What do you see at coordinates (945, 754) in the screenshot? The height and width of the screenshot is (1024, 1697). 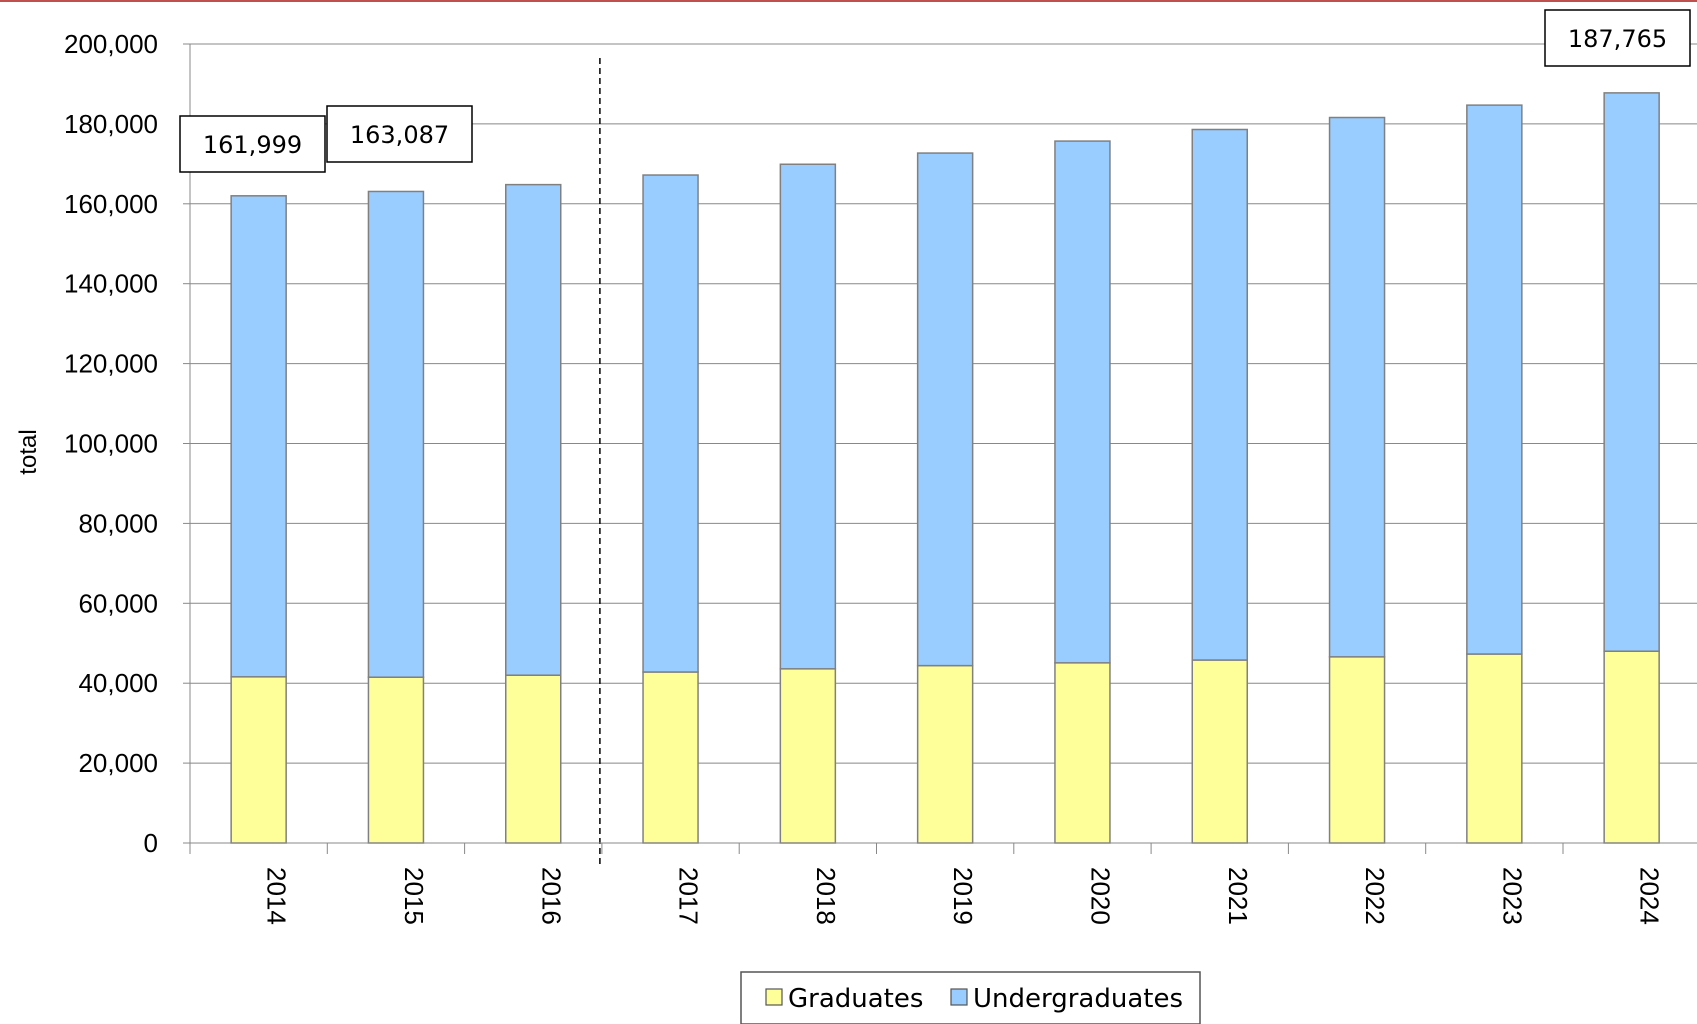 I see `bar-graduates-2019` at bounding box center [945, 754].